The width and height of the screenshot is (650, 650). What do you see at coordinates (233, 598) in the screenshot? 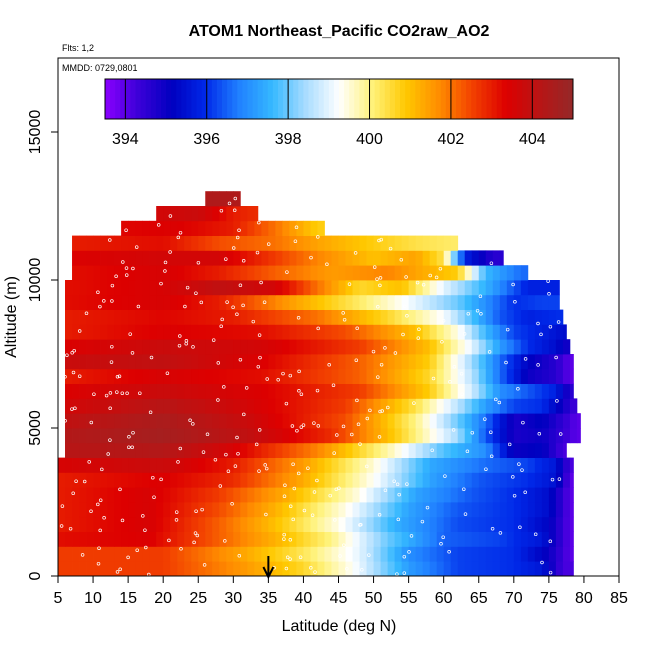
I see `x-tick-label: 30` at bounding box center [233, 598].